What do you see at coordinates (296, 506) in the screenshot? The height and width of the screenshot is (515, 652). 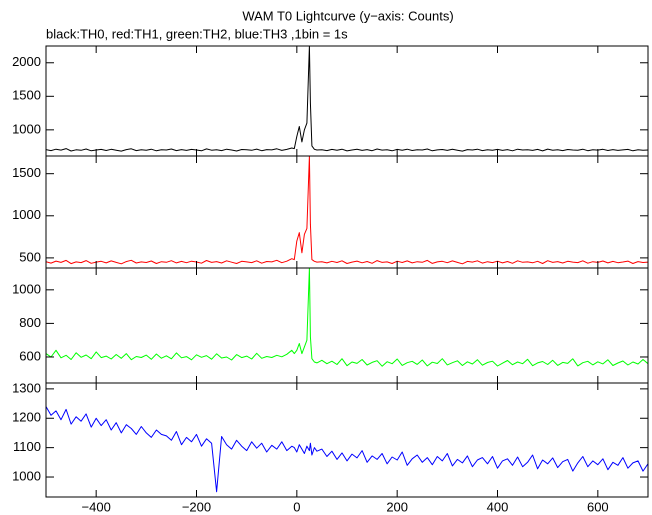 I see `x-tick-label: 0` at bounding box center [296, 506].